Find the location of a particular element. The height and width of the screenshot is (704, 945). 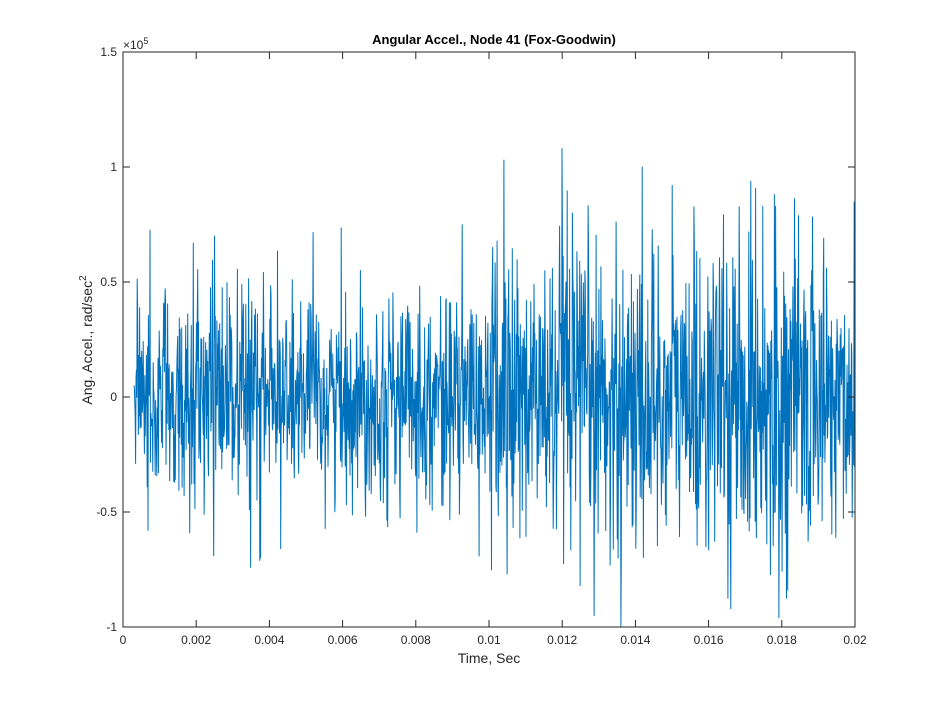

y-tick-label-0: -1 is located at coordinates (111, 627).